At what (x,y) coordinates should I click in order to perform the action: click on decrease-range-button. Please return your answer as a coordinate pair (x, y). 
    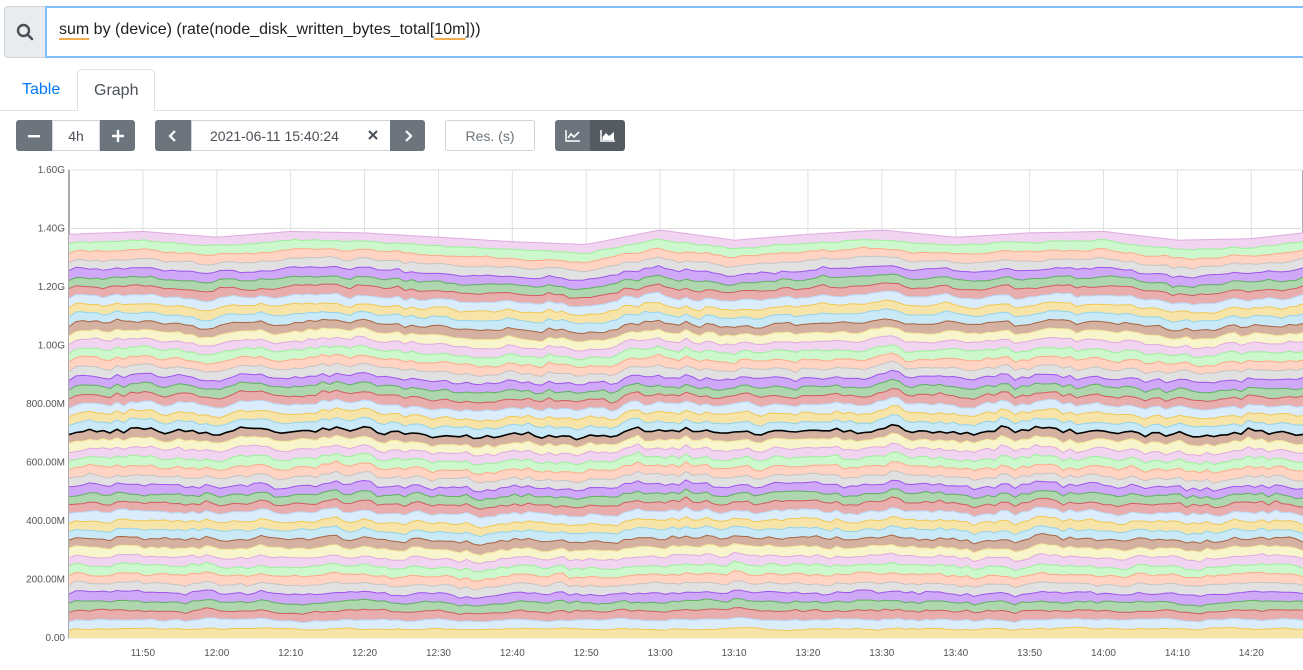
    Looking at the image, I should click on (34, 135).